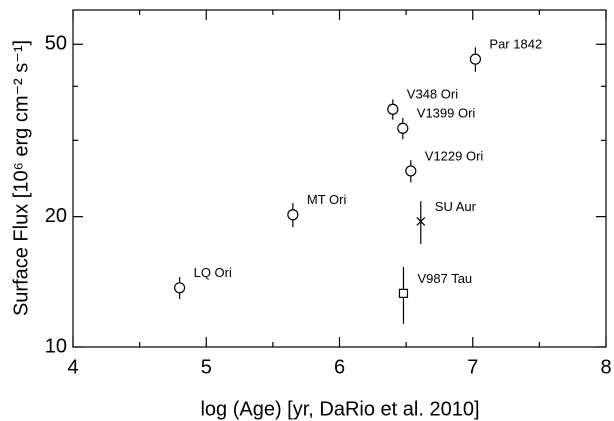 Image resolution: width=614 pixels, height=421 pixels. Describe the element at coordinates (206, 367) in the screenshot. I see `x-tick-label: 5` at that location.